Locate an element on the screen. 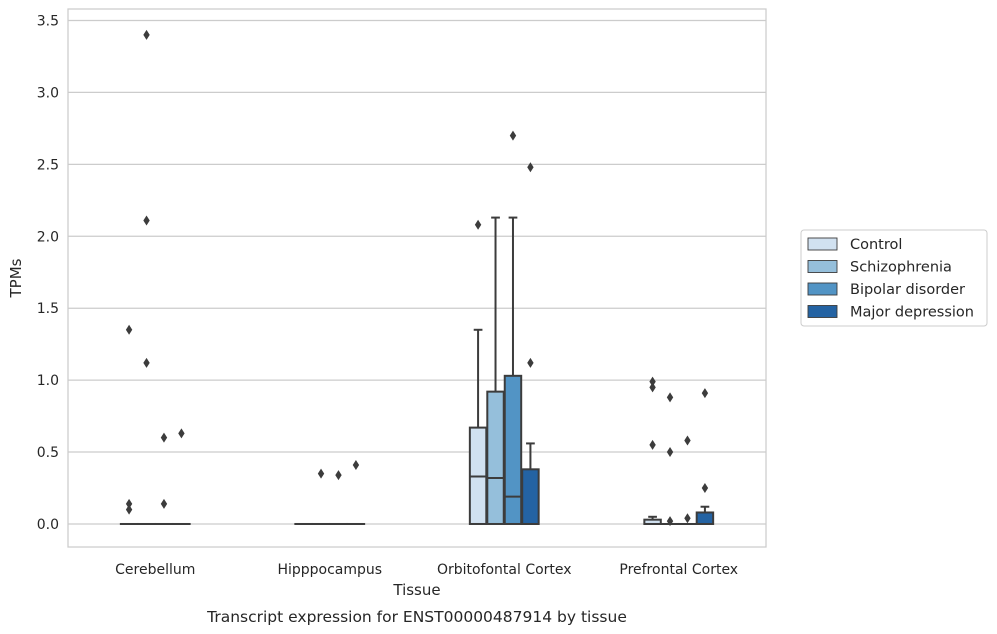  x-axis-title: Tissue is located at coordinates (416, 590).